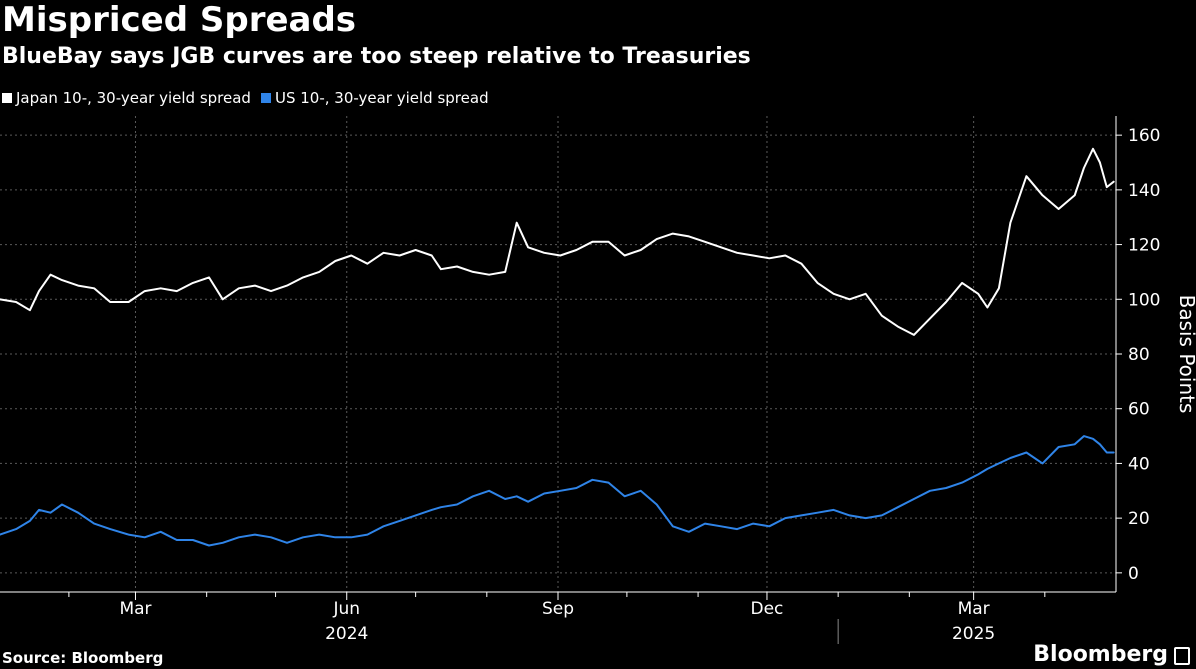  What do you see at coordinates (1182, 656) in the screenshot?
I see `bloomberg-logo-icon` at bounding box center [1182, 656].